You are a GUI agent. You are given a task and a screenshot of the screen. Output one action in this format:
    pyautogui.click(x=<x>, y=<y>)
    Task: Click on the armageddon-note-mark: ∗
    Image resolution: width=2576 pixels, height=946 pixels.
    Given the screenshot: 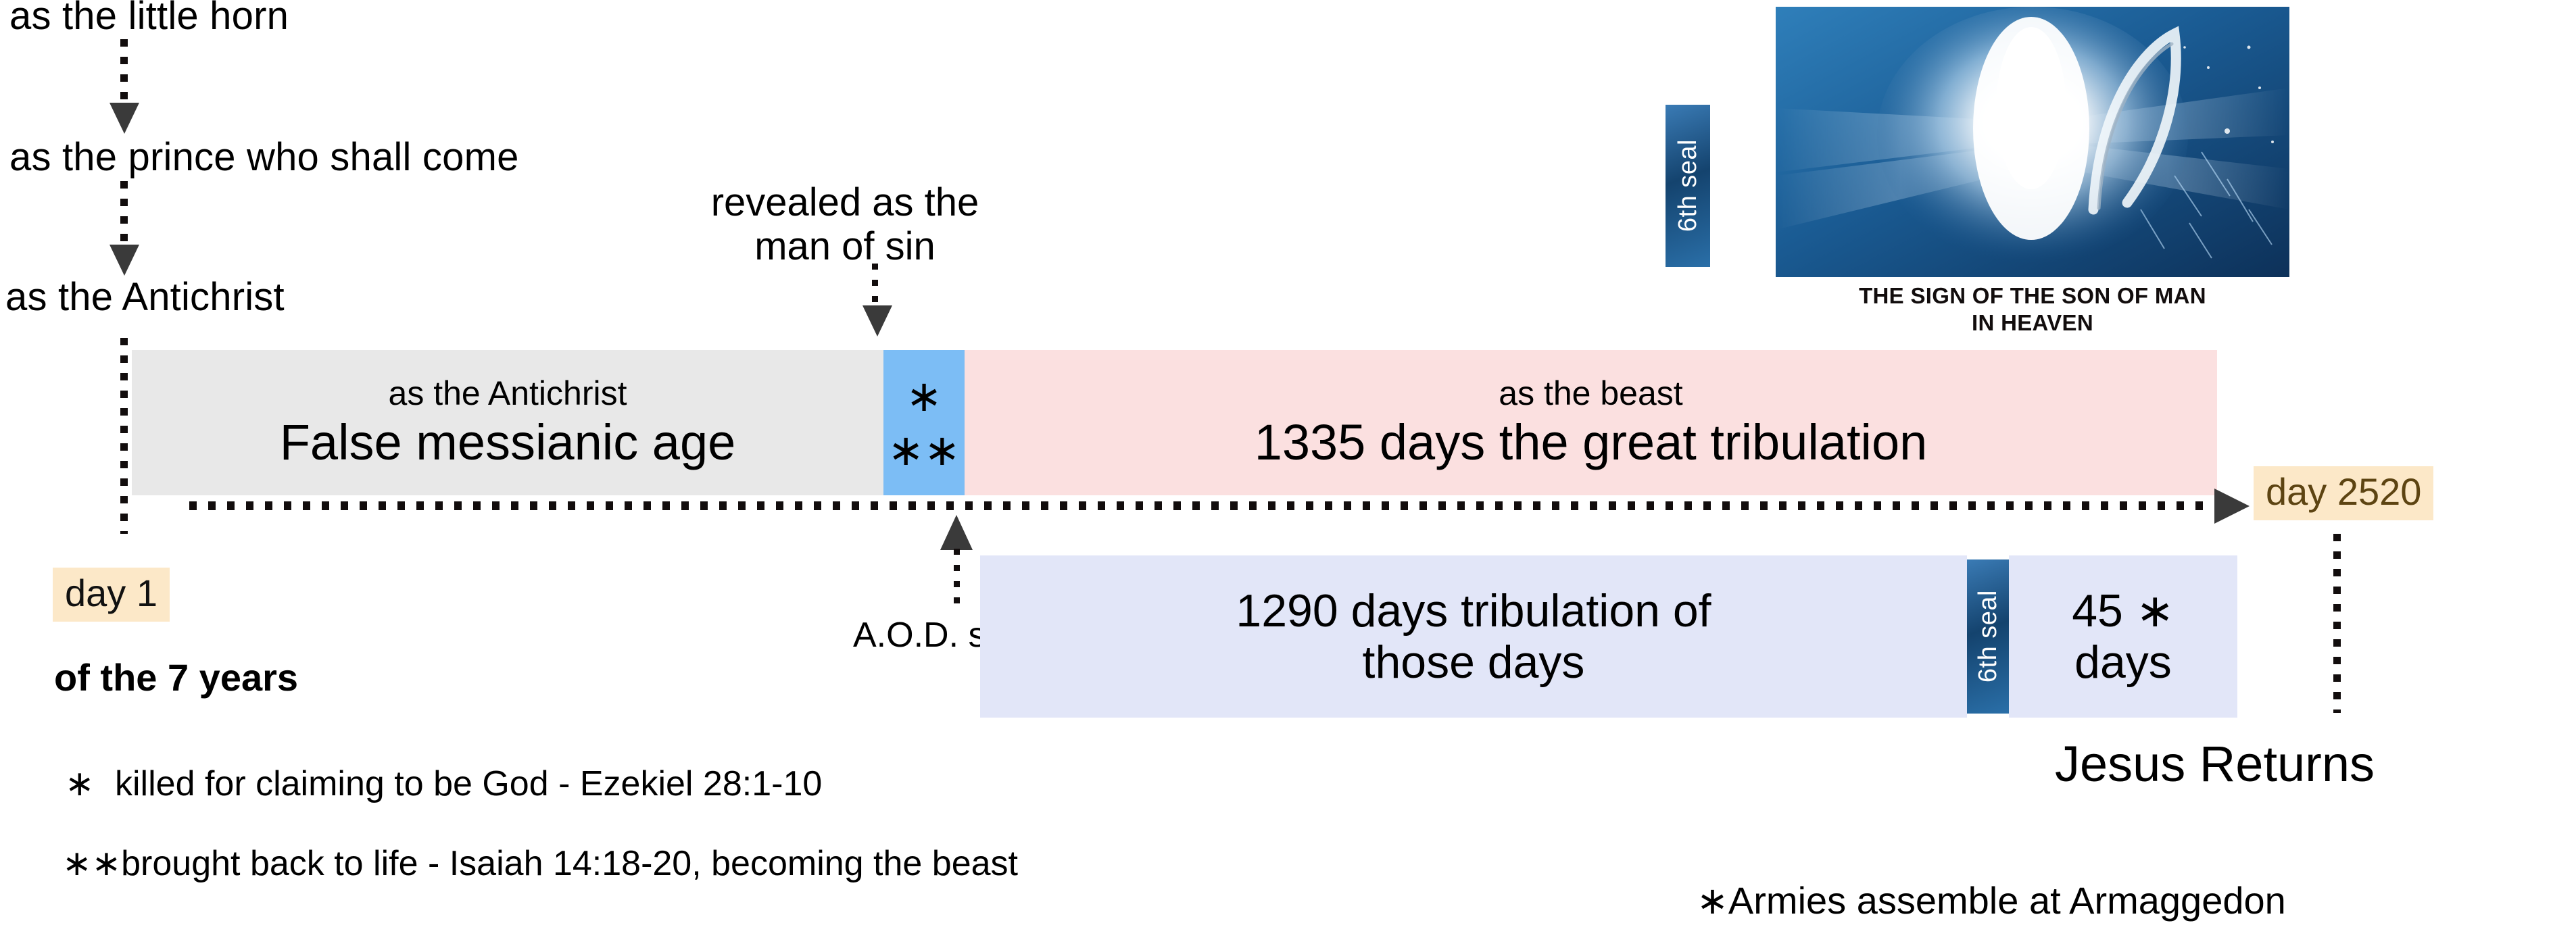 What is the action you would take?
    pyautogui.click(x=1712, y=900)
    